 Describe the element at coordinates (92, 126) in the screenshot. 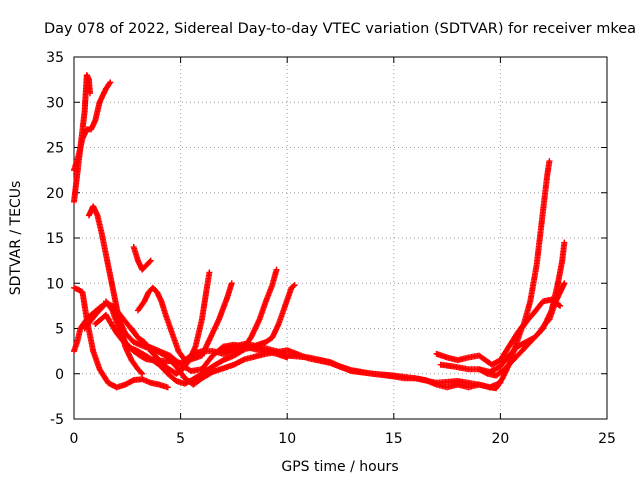

I see `series-arc-b` at that location.